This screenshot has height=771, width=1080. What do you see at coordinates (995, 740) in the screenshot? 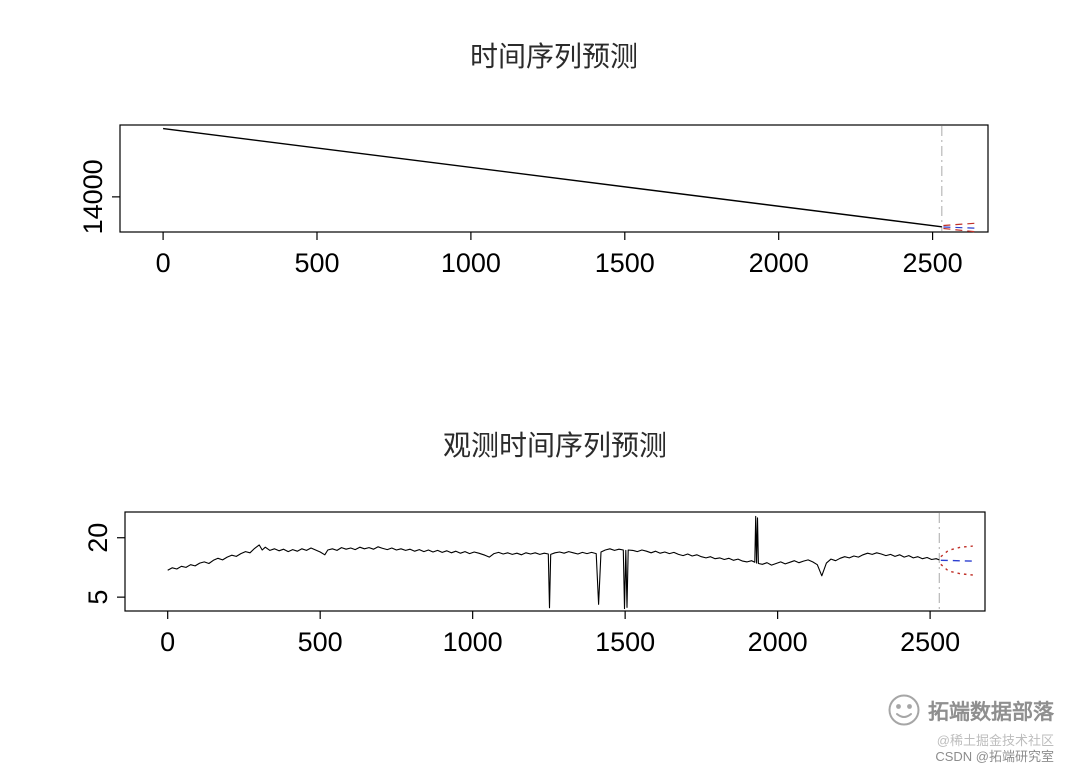
I see `watermark-community-text: @稀土掘金技术社区` at bounding box center [995, 740].